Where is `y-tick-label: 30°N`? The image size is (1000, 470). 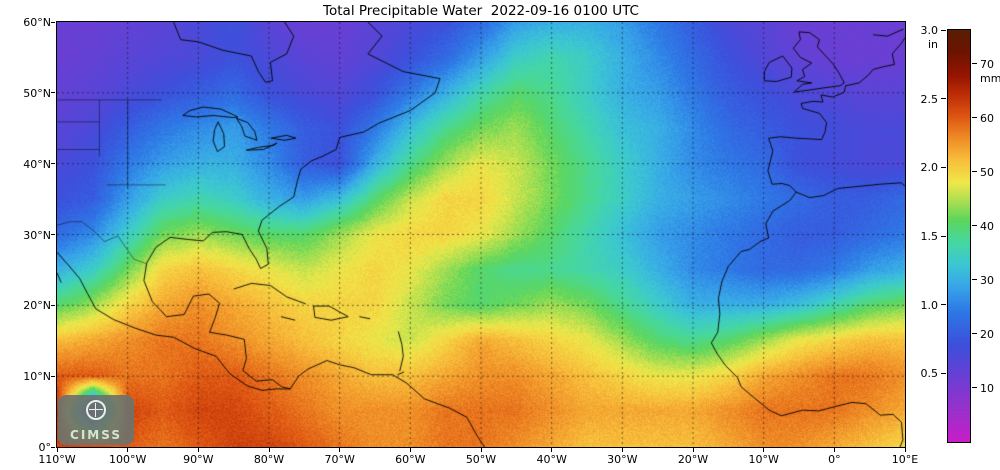 y-tick-label: 30°N is located at coordinates (37, 235).